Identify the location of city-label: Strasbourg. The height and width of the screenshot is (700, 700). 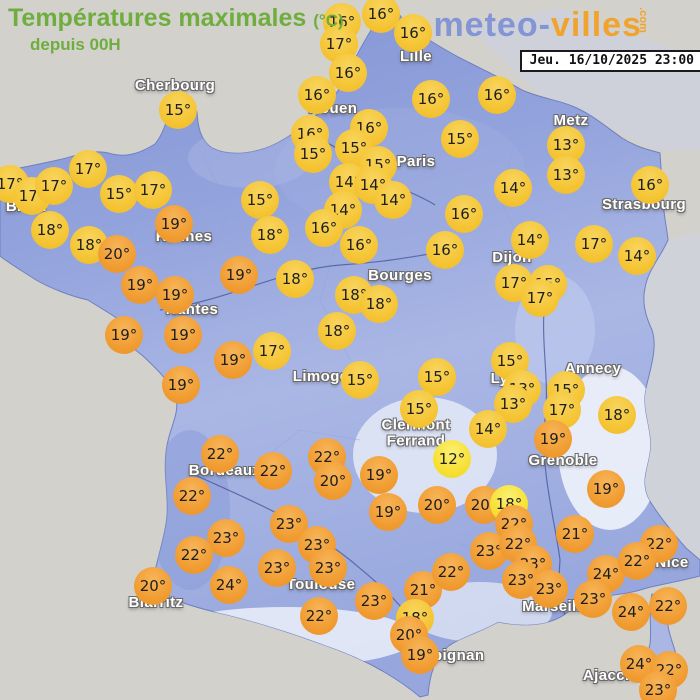
(644, 205).